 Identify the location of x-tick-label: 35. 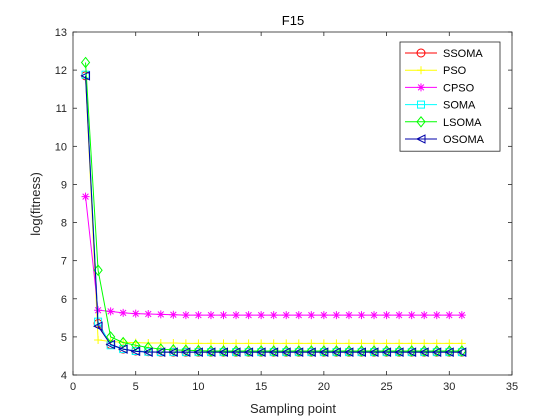
(512, 387).